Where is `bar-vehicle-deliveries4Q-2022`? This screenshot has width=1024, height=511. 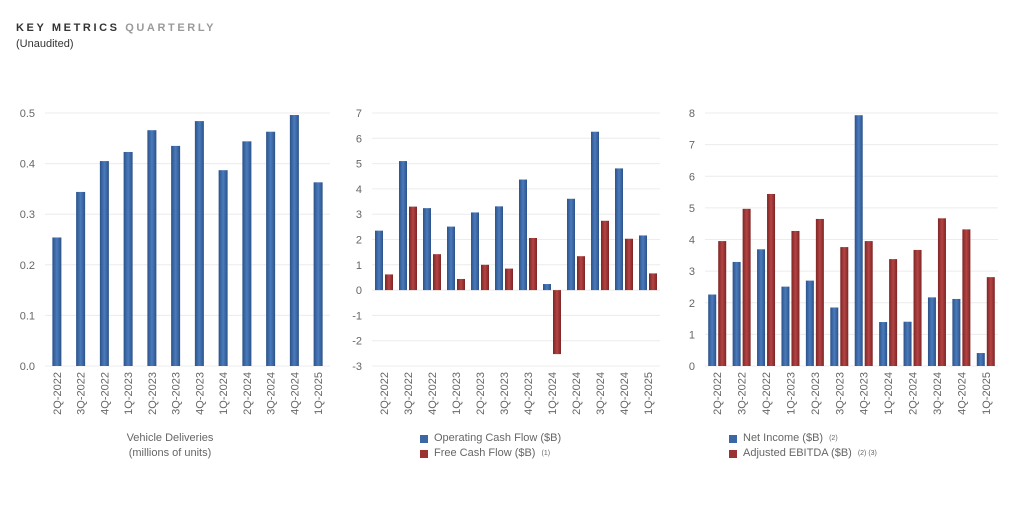 bar-vehicle-deliveries4Q-2022 is located at coordinates (104, 263).